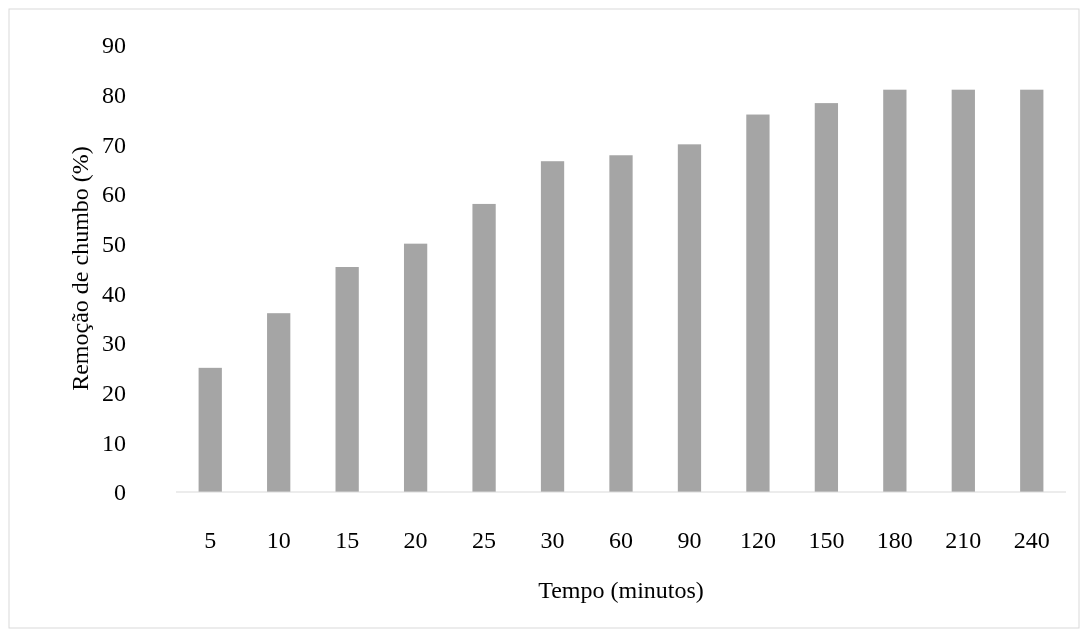 Image resolution: width=1088 pixels, height=637 pixels. I want to click on y-tick-label: 0, so click(120, 492).